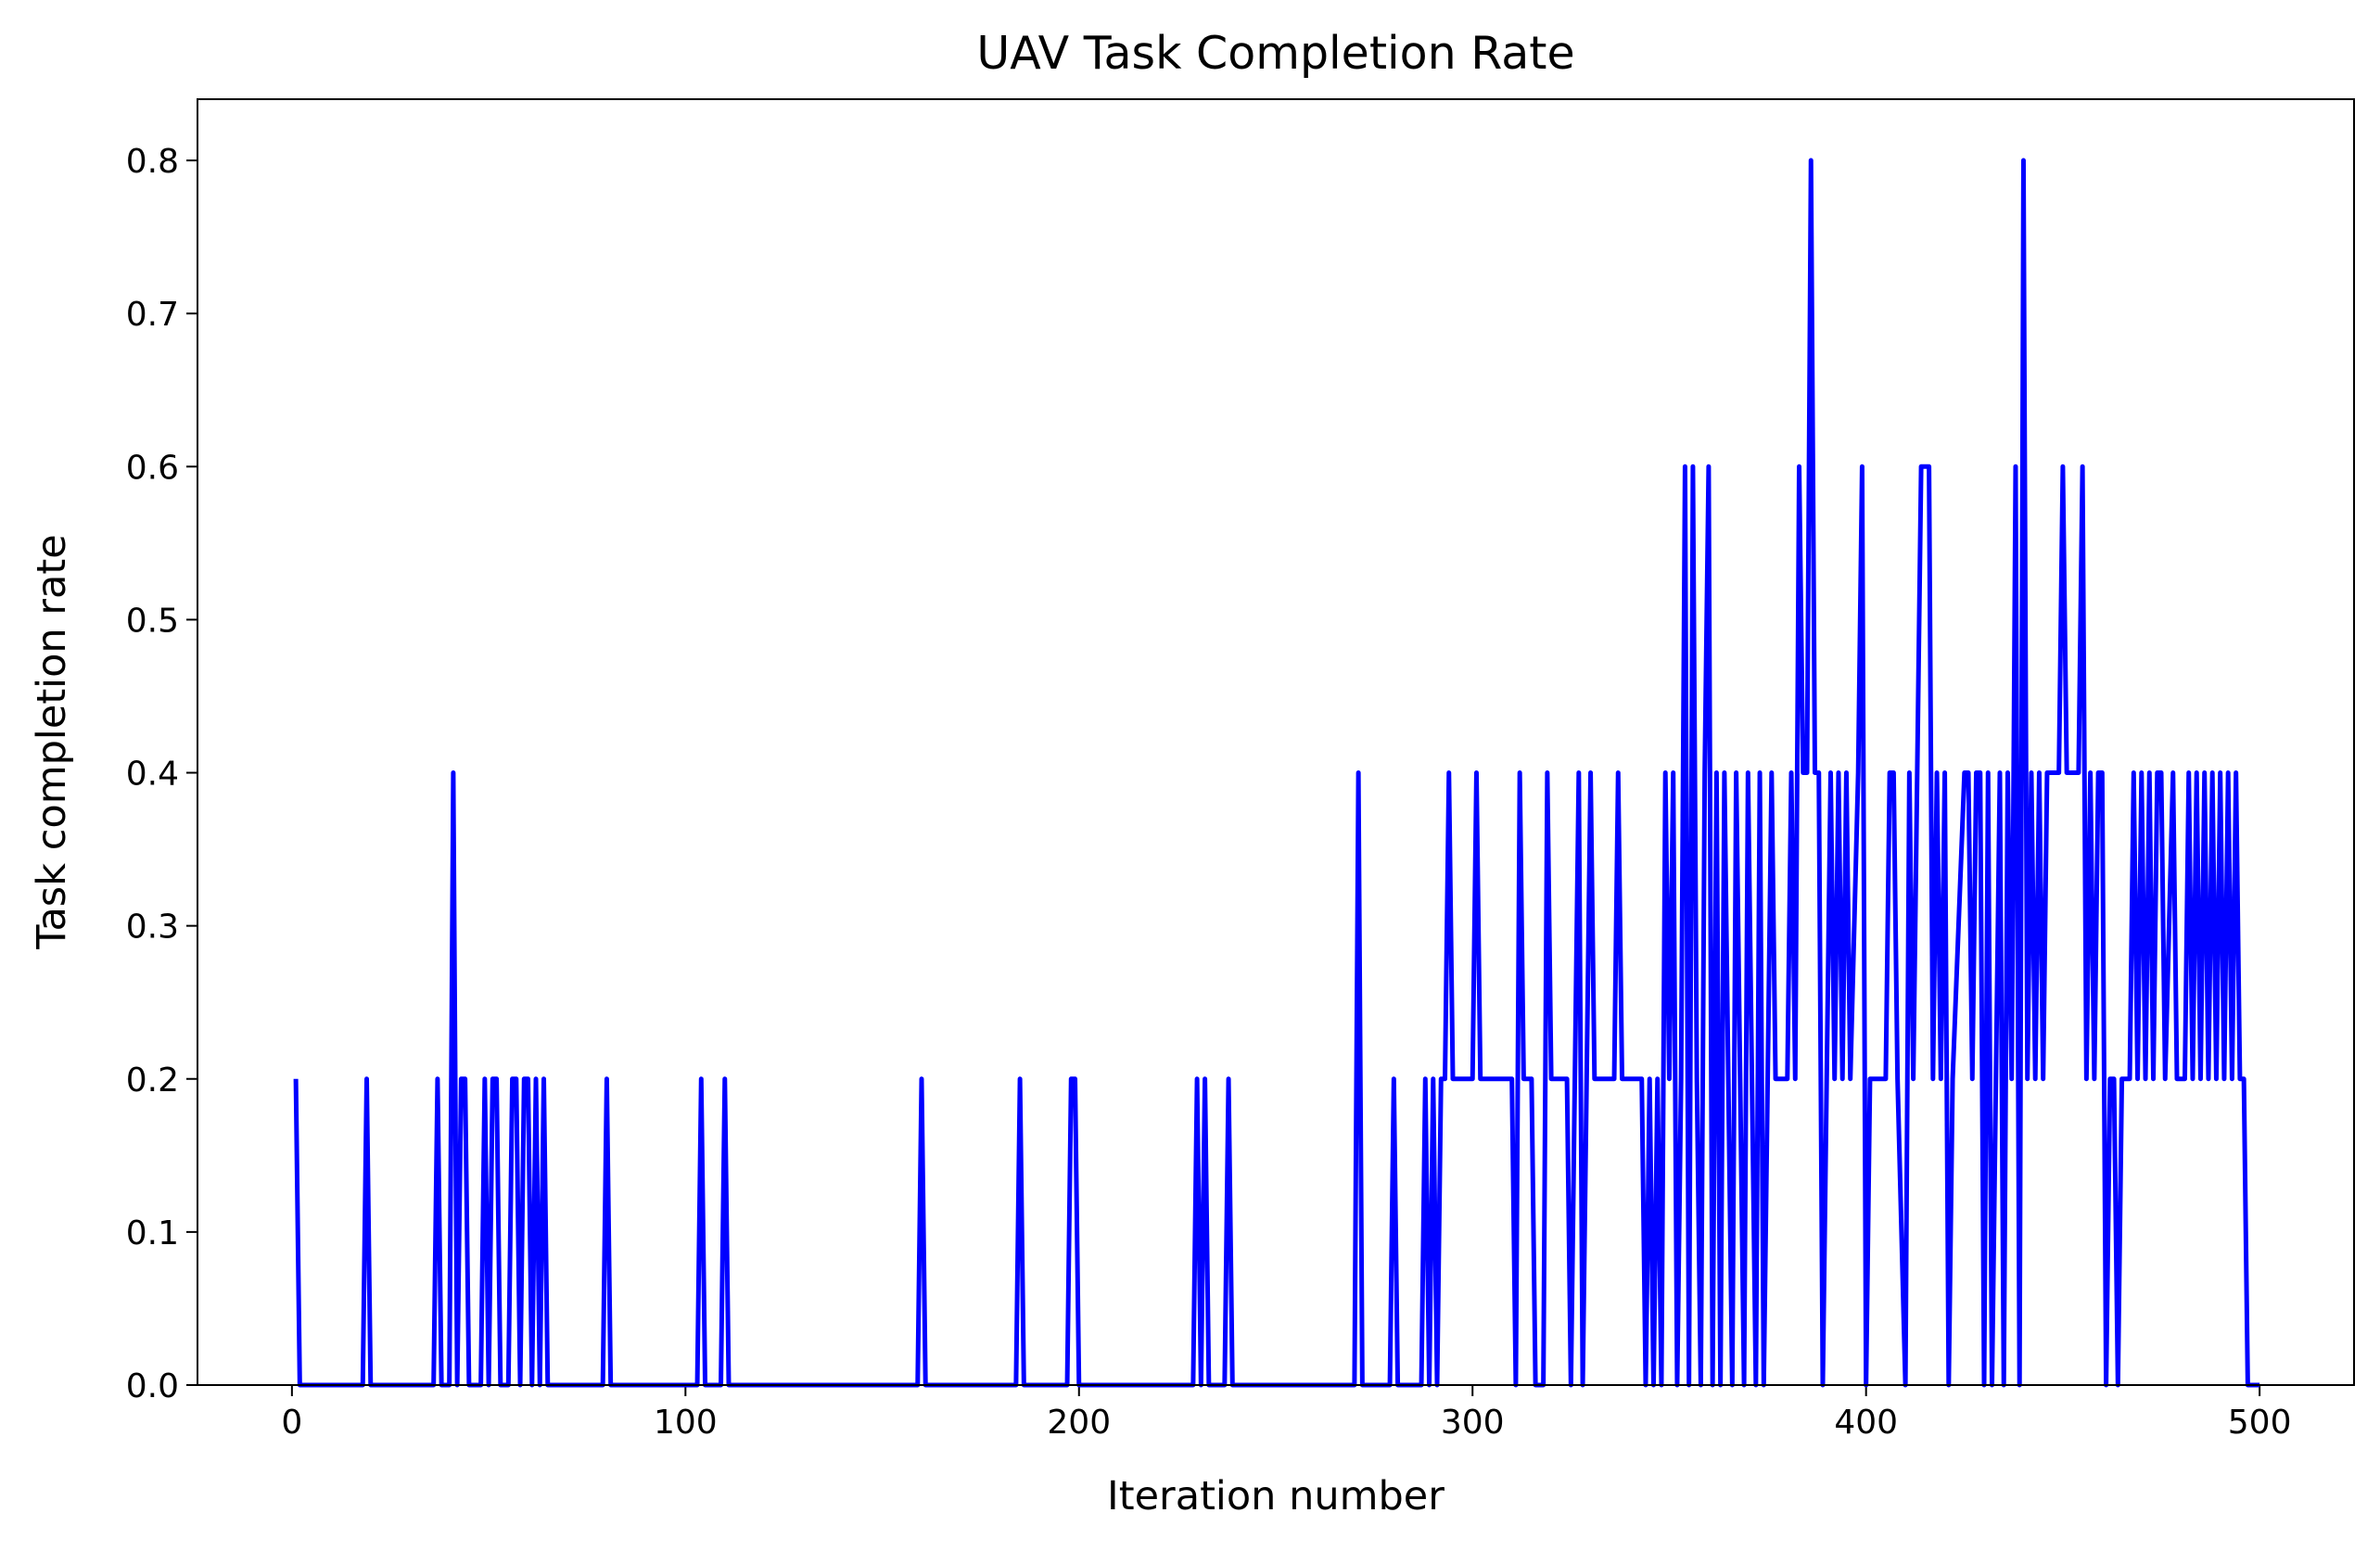 This screenshot has height=1551, width=2380. I want to click on x-tick-label: 300, so click(1473, 1423).